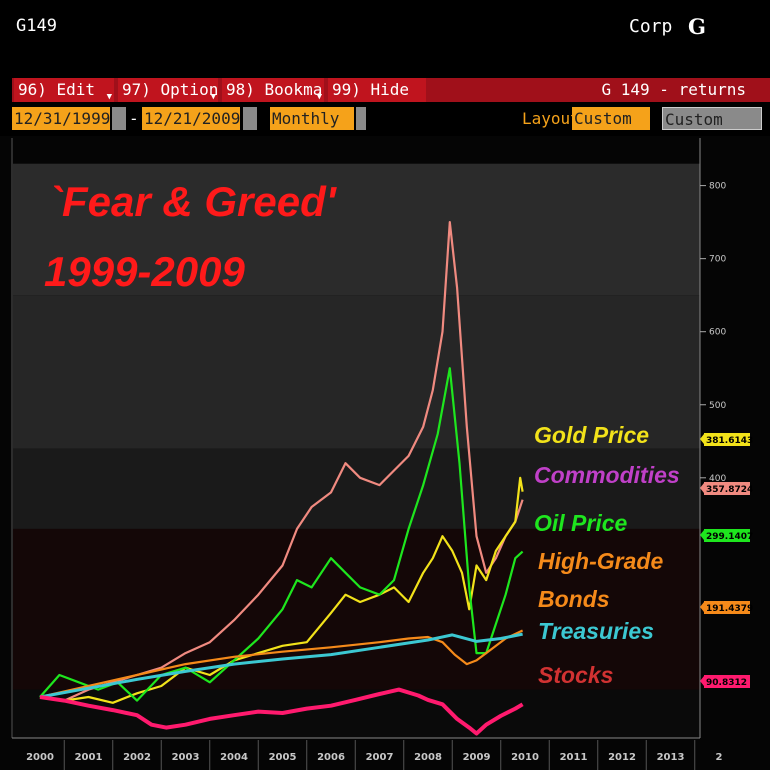 The height and width of the screenshot is (770, 770). I want to click on options-menu-button: 97) Options ▼, so click(168, 90).